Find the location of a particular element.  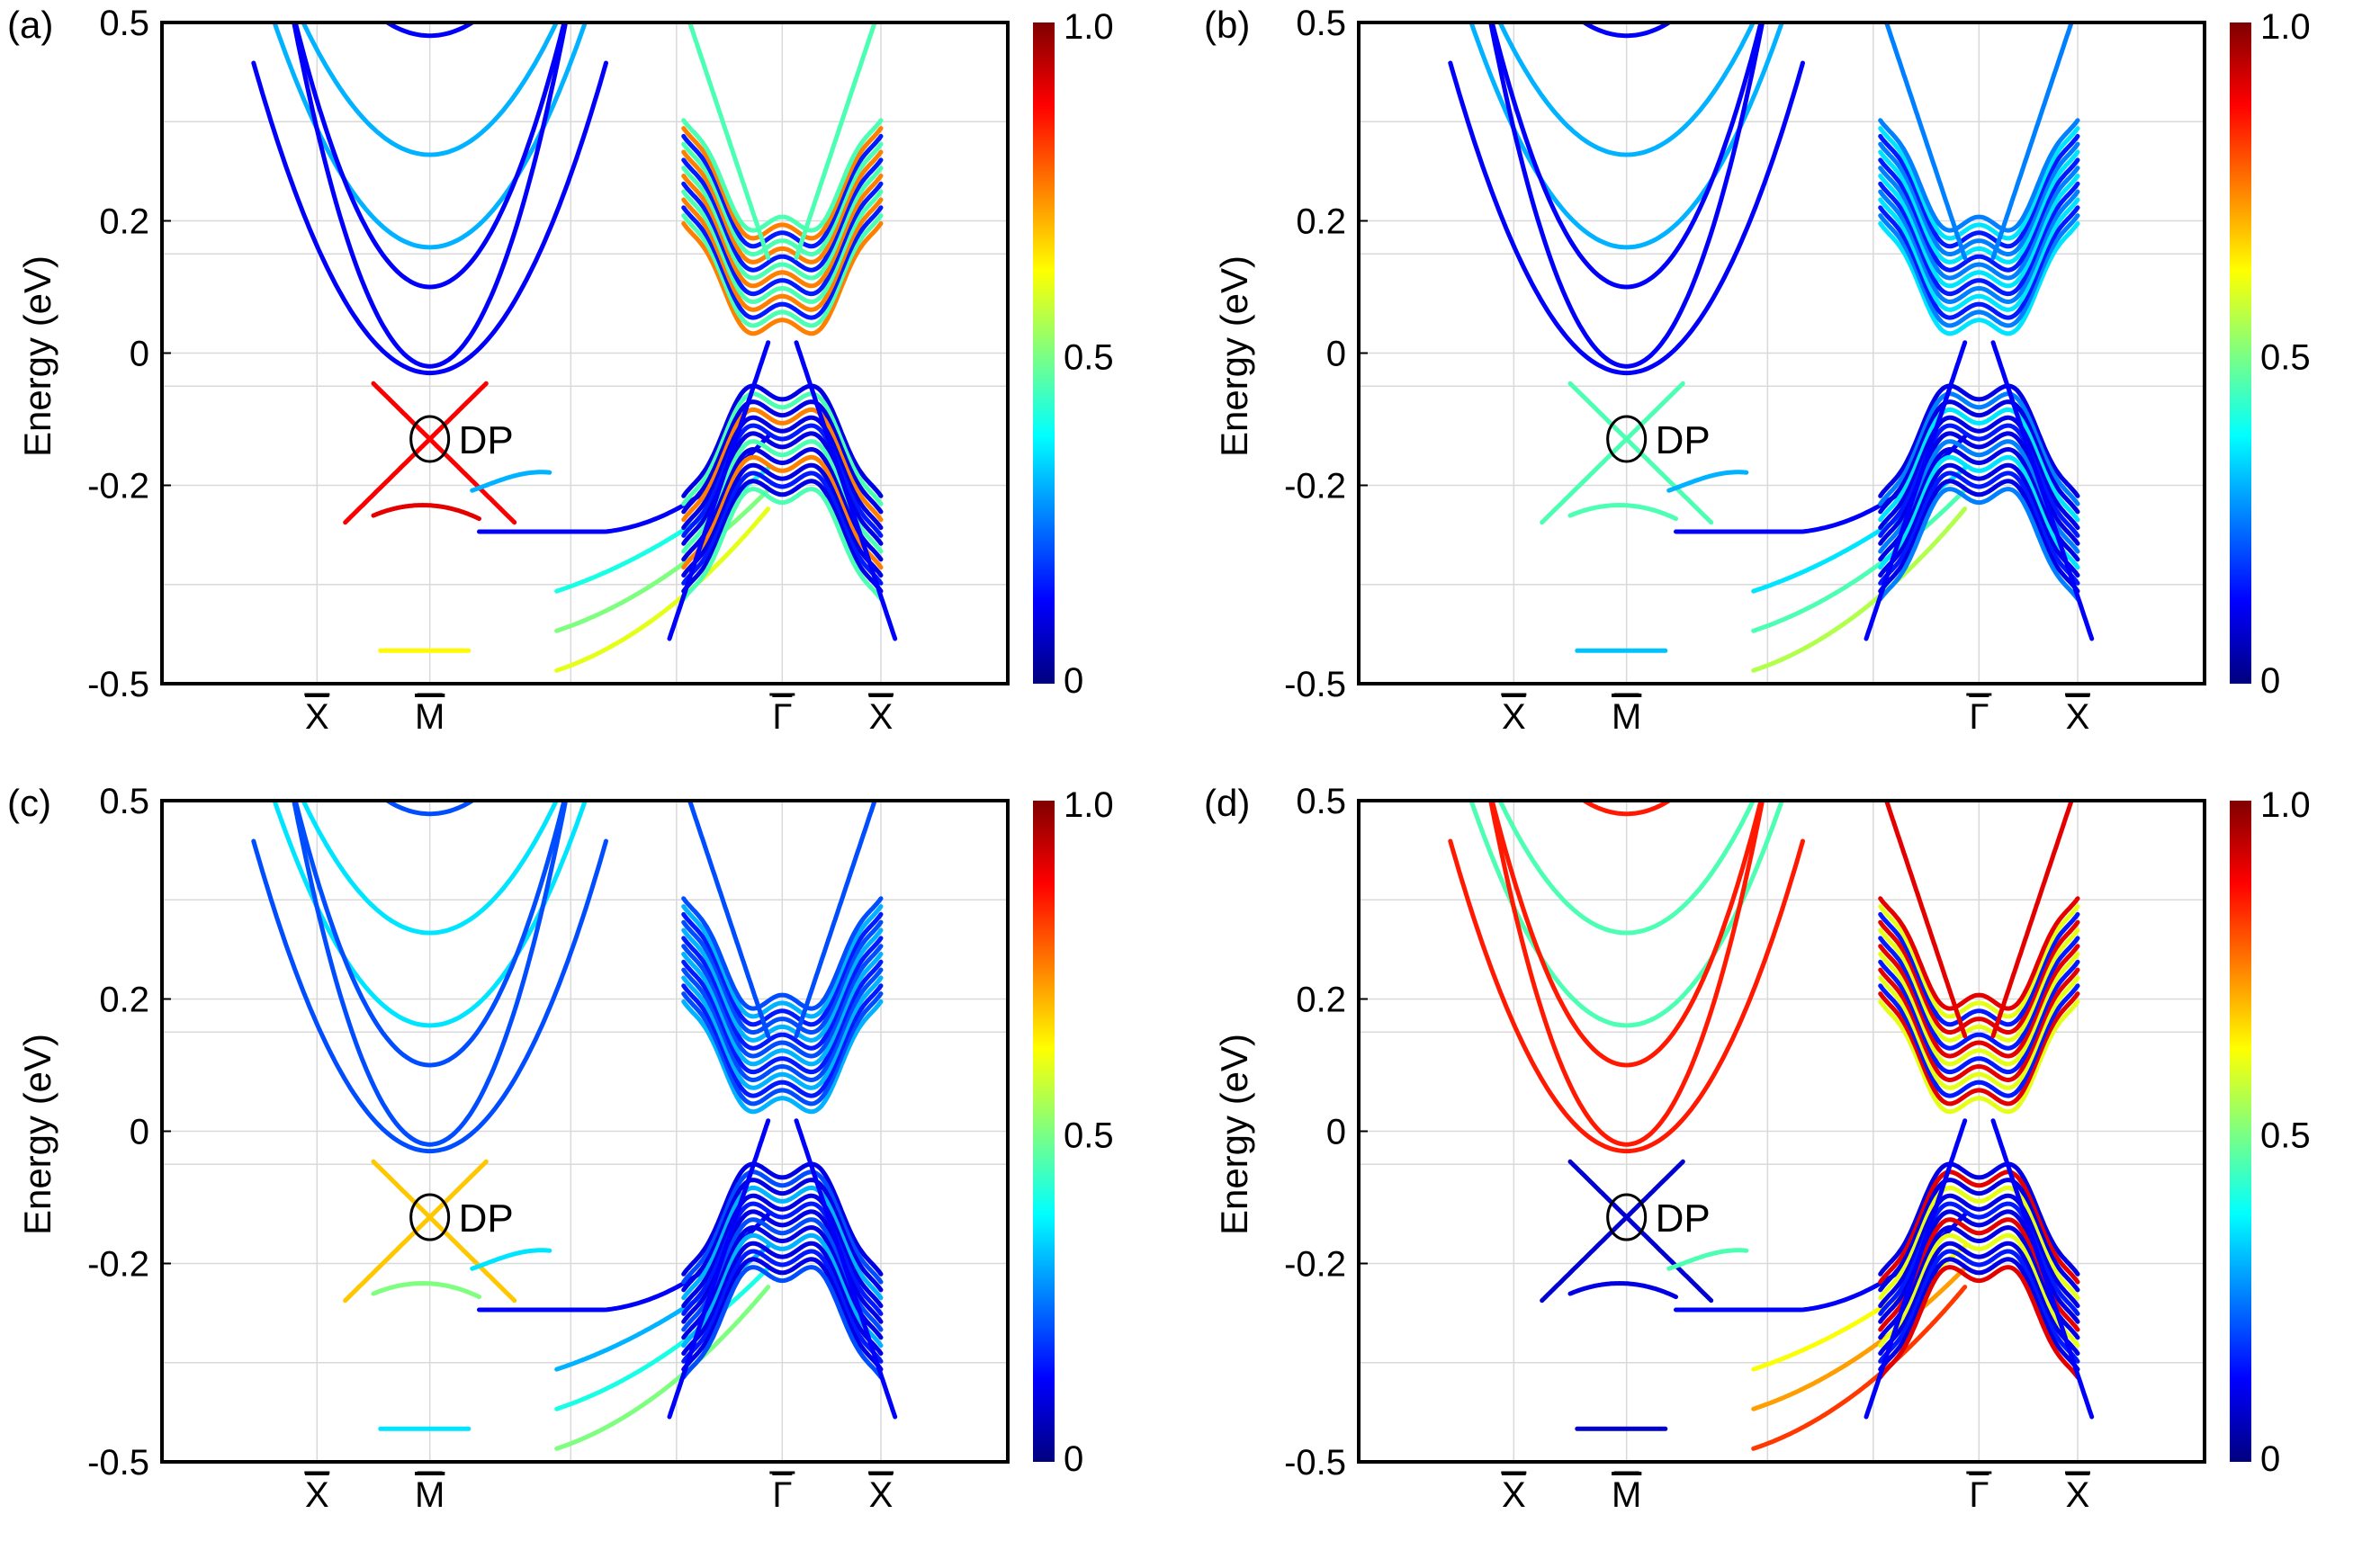

panel-label: (b) is located at coordinates (1228, 25).